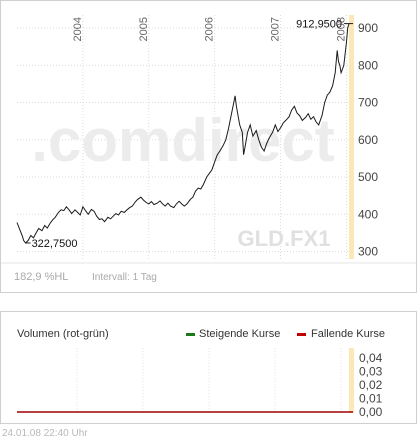  What do you see at coordinates (55, 244) in the screenshot?
I see `low-label: 322,7500` at bounding box center [55, 244].